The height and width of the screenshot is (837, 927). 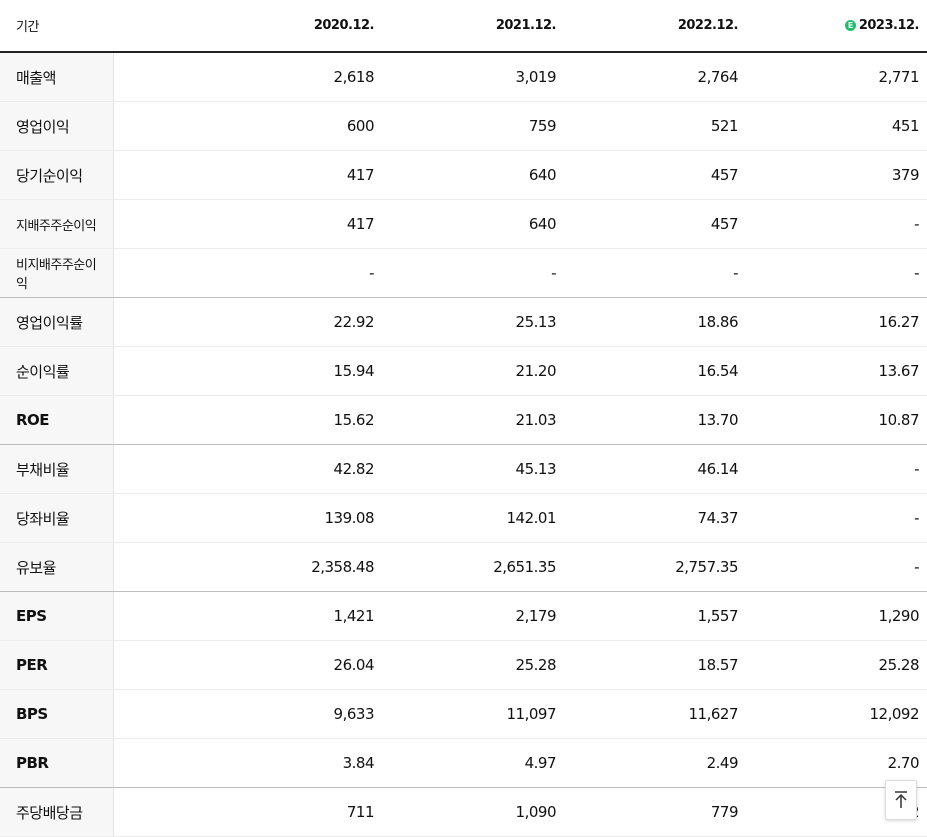 I want to click on table-row: ROE 15.62 21.03 13.70 10.87, so click(x=463, y=420).